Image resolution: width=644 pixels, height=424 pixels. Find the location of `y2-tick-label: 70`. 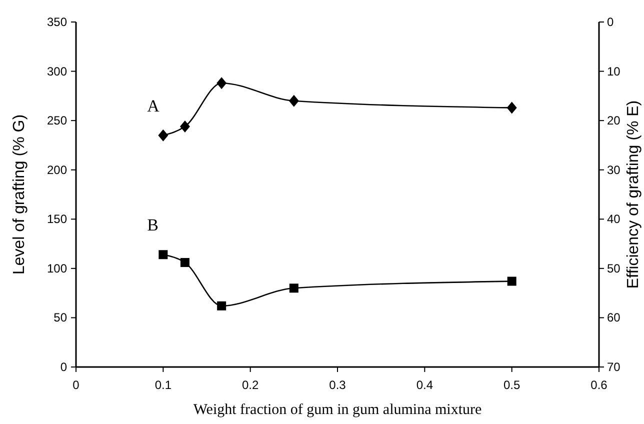

y2-tick-label: 70 is located at coordinates (614, 367).